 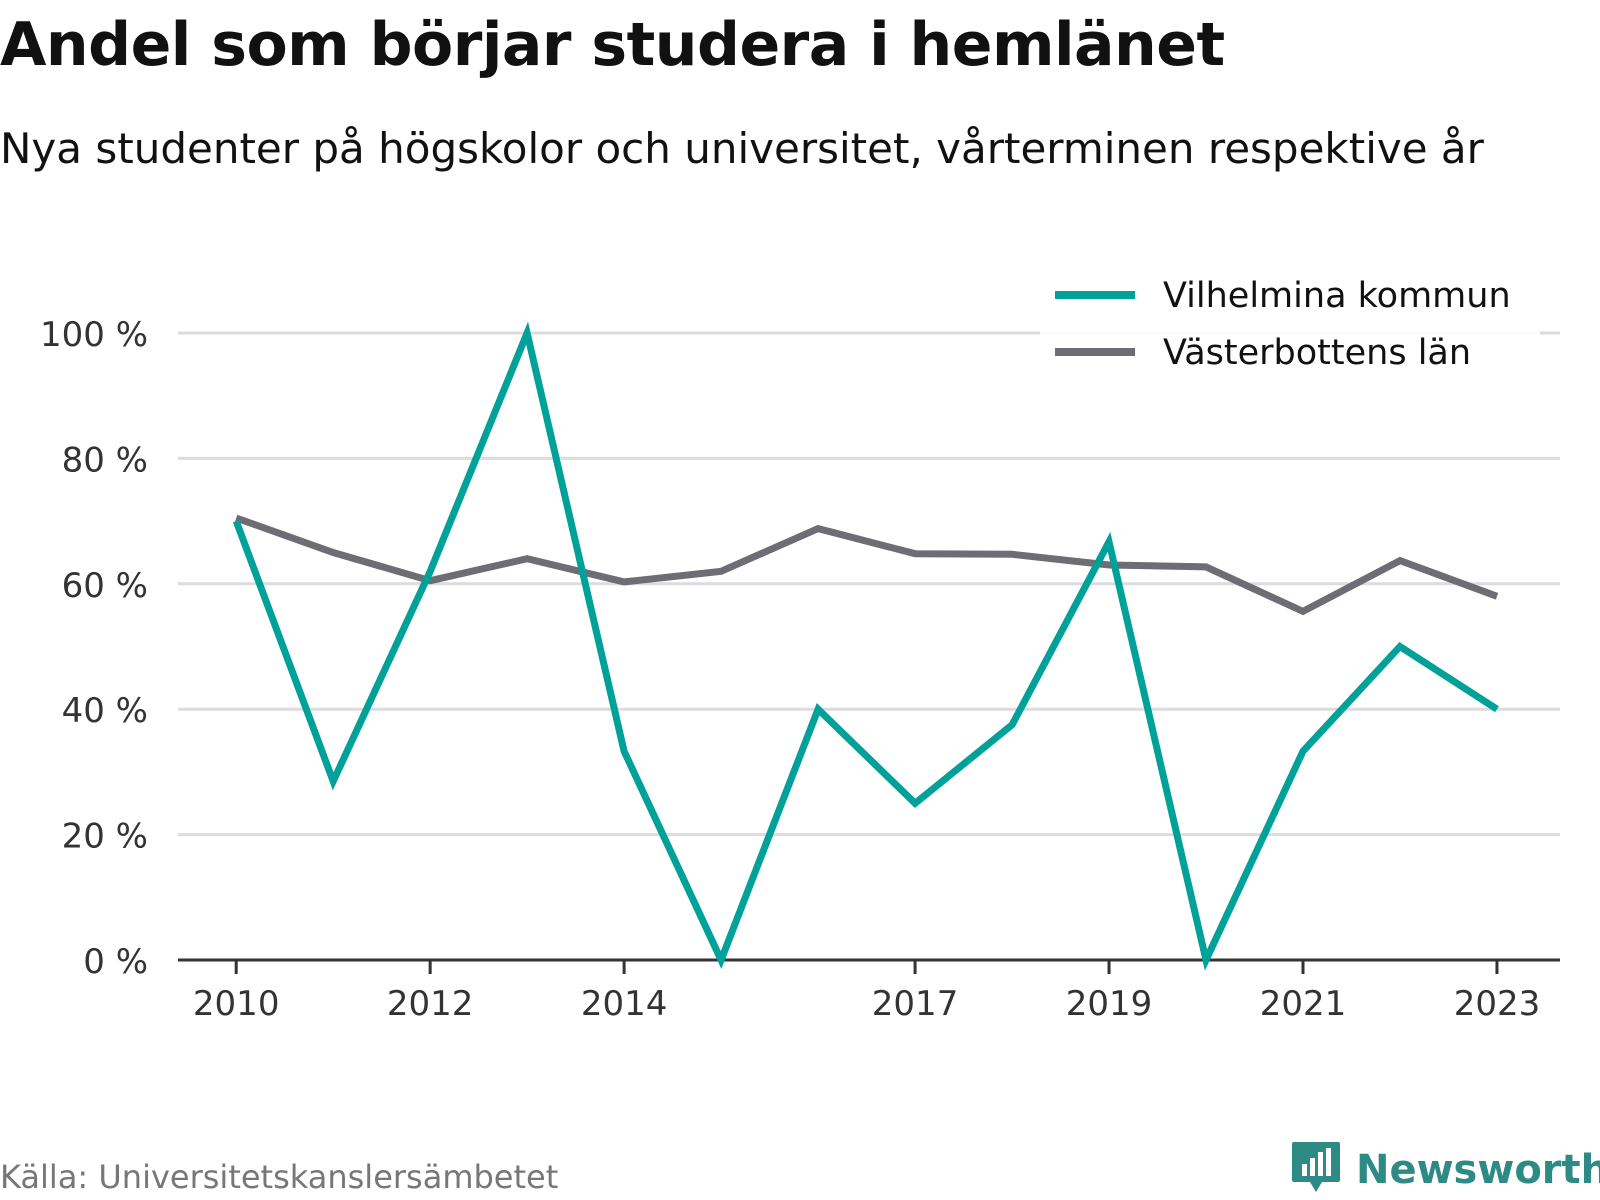 I want to click on x-tick-label: 2023, so click(x=1497, y=1004).